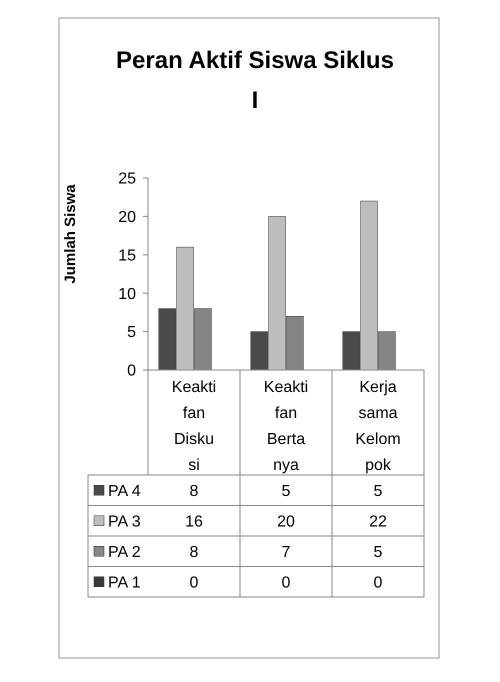 The width and height of the screenshot is (500, 682). I want to click on legend-label: PA 2, so click(124, 552).